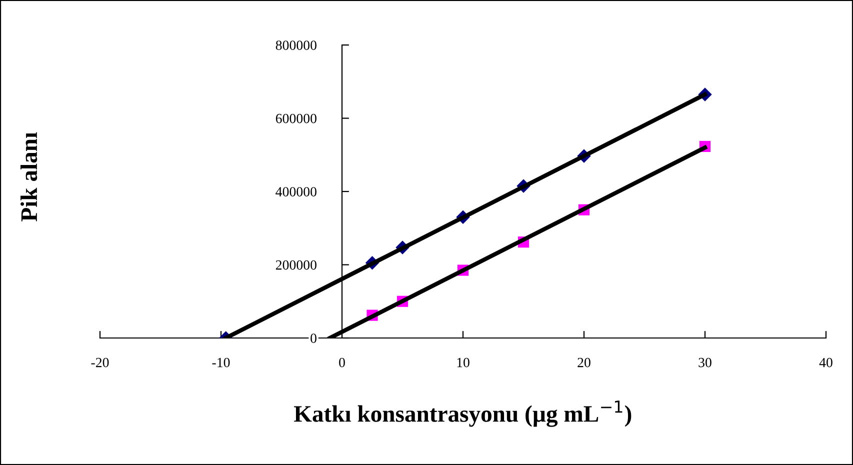 This screenshot has height=465, width=853. Describe the element at coordinates (313, 338) in the screenshot. I see `y-tick-label: 0` at that location.